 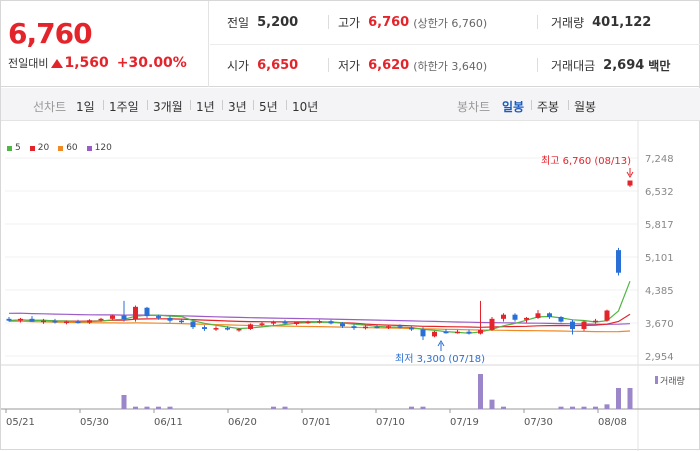 What do you see at coordinates (586, 161) in the screenshot?
I see `high-annotation: 최고 6,760 (08/13)` at bounding box center [586, 161].